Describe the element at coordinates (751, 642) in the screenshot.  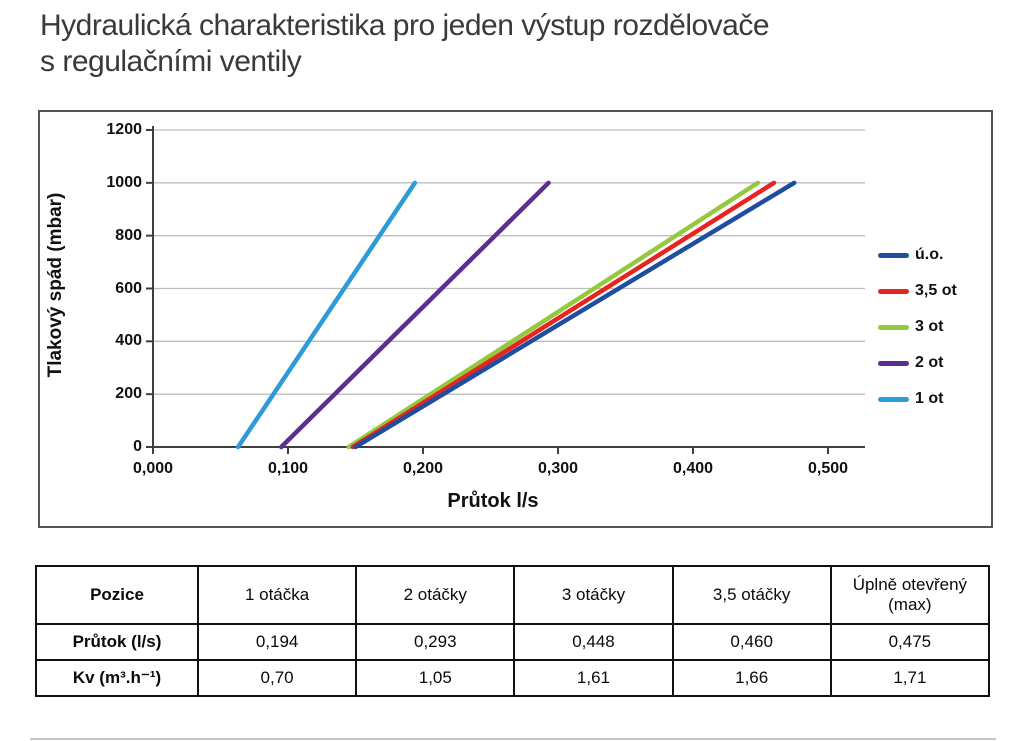
I see `table-cell: 0,460` at that location.